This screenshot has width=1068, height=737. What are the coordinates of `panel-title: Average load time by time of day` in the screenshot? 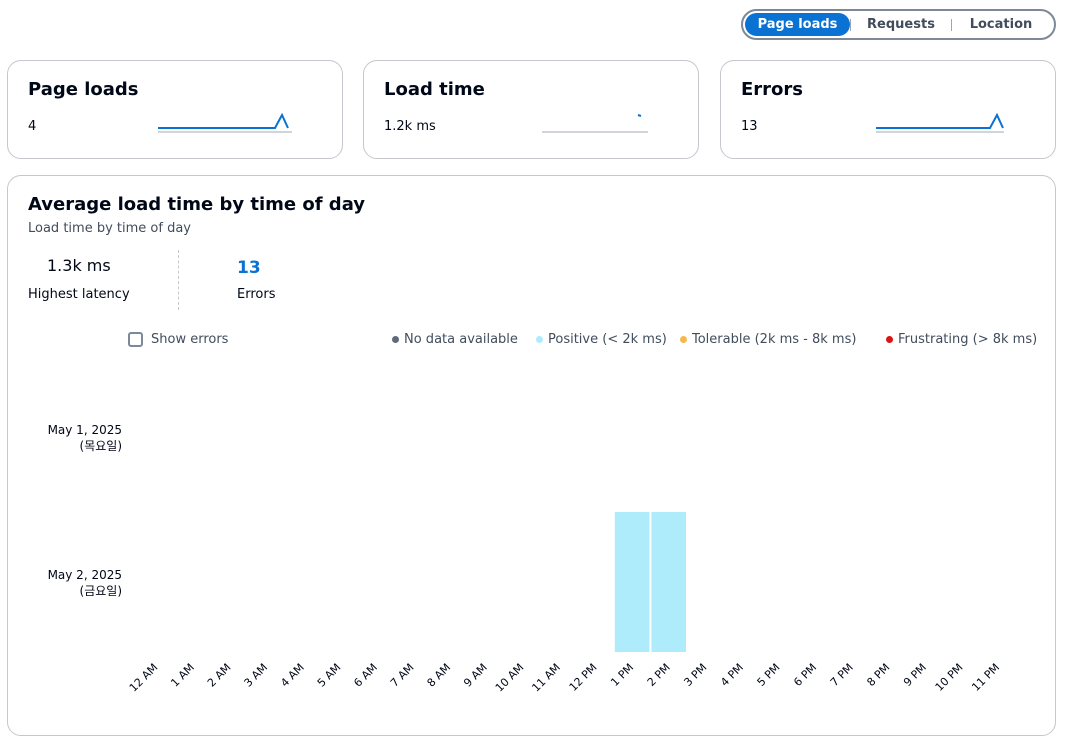 It's located at (197, 204).